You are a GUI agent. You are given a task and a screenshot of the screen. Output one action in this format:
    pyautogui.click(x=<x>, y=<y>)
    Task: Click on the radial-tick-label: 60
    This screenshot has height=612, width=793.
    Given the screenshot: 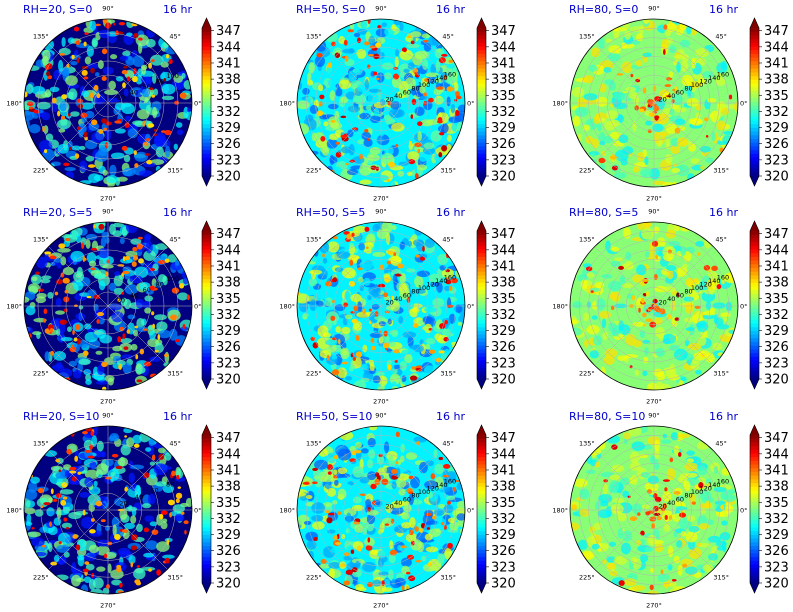 What is the action you would take?
    pyautogui.click(x=680, y=92)
    